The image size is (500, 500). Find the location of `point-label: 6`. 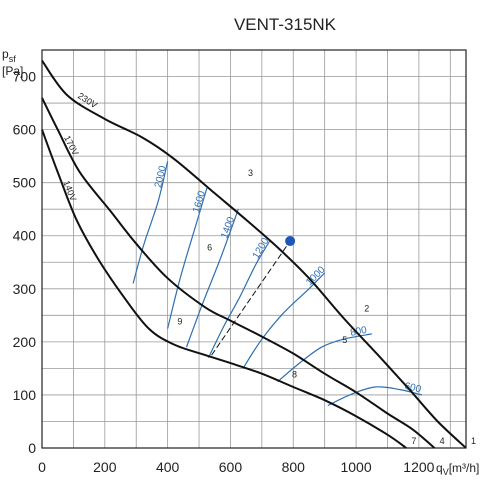

point-label: 6 is located at coordinates (209, 247).